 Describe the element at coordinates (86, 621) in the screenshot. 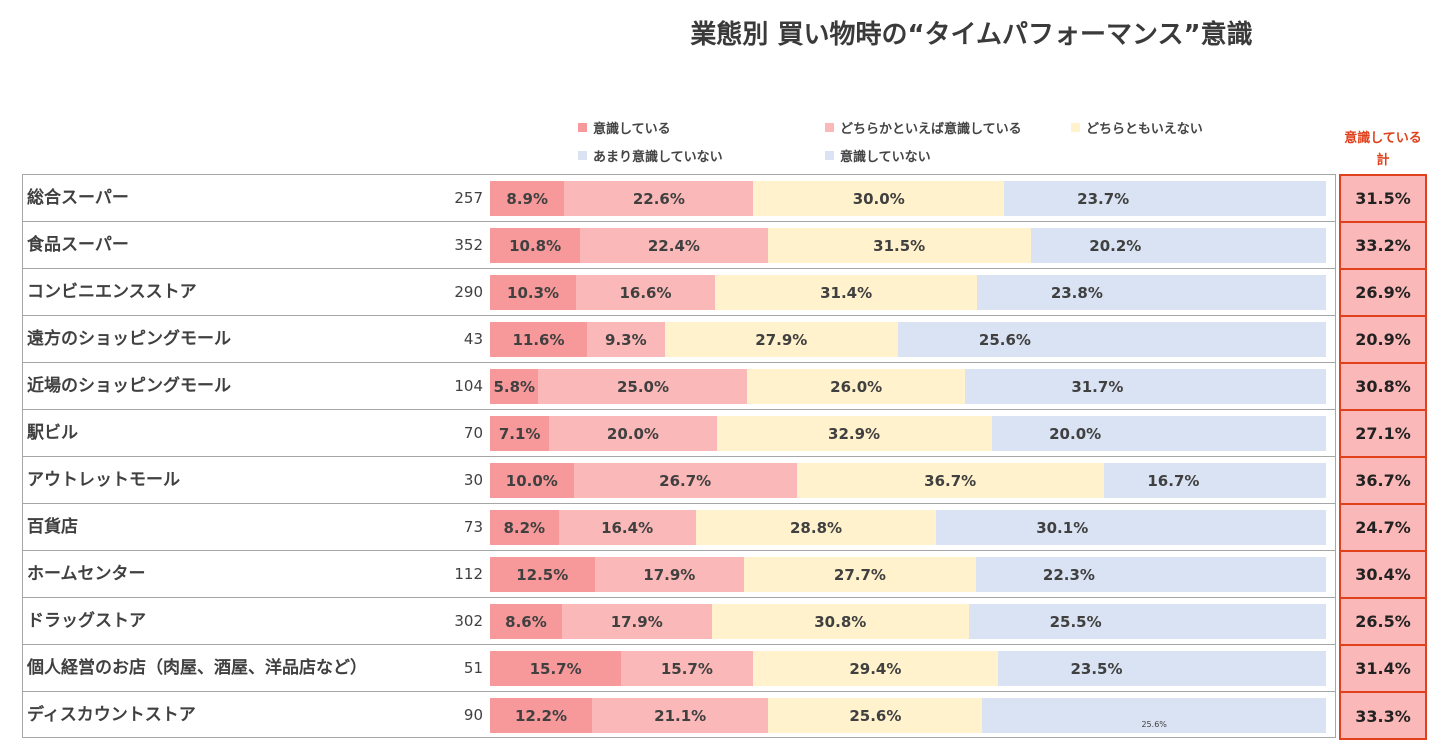

I see `category-label: ドラッグストア` at that location.